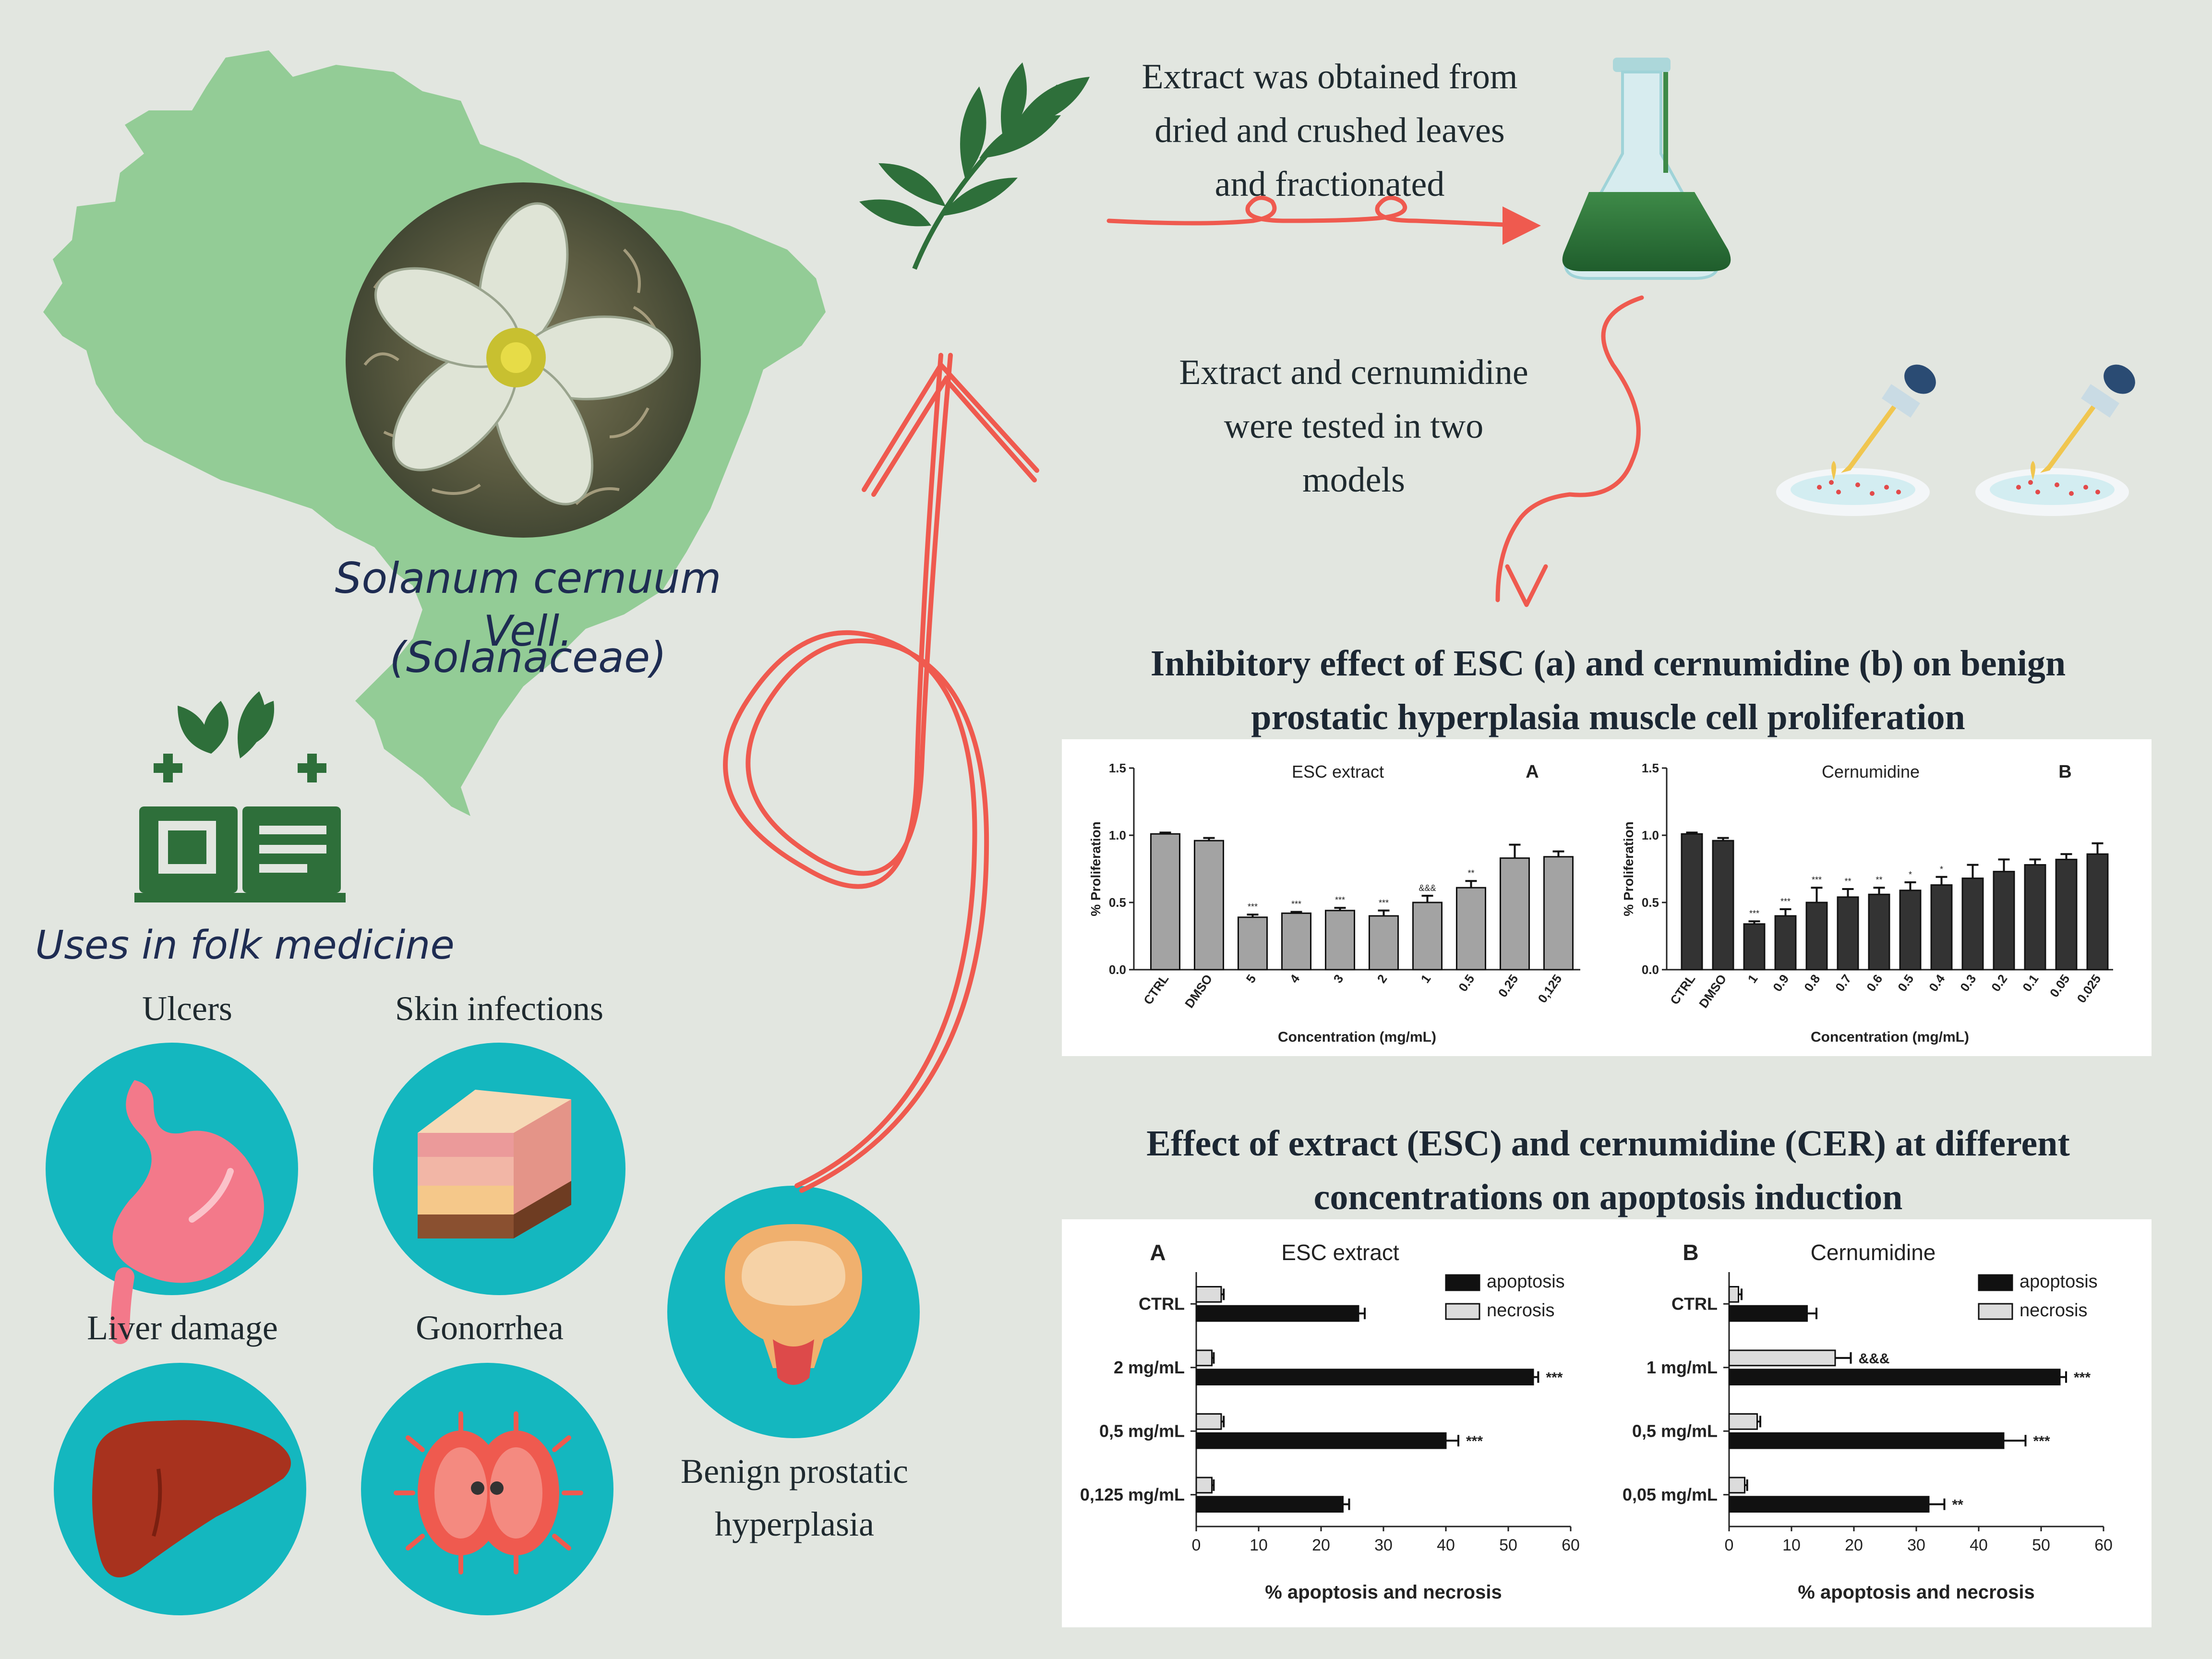  I want to click on use-label-liver-damage: Liver damage, so click(182, 1328).